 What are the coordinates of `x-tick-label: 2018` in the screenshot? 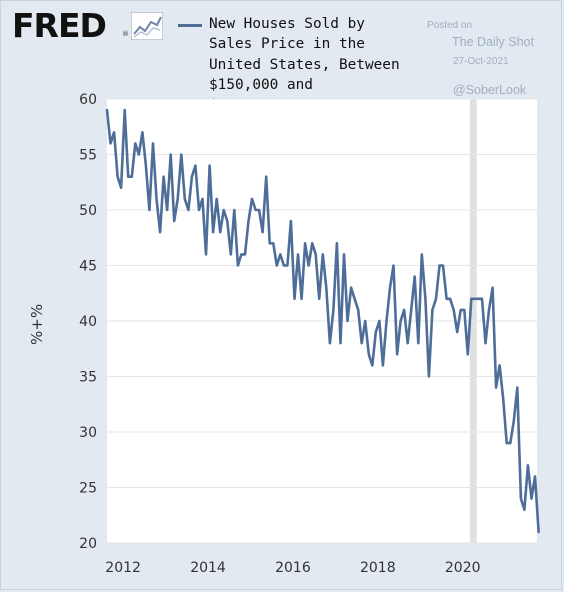 It's located at (378, 568).